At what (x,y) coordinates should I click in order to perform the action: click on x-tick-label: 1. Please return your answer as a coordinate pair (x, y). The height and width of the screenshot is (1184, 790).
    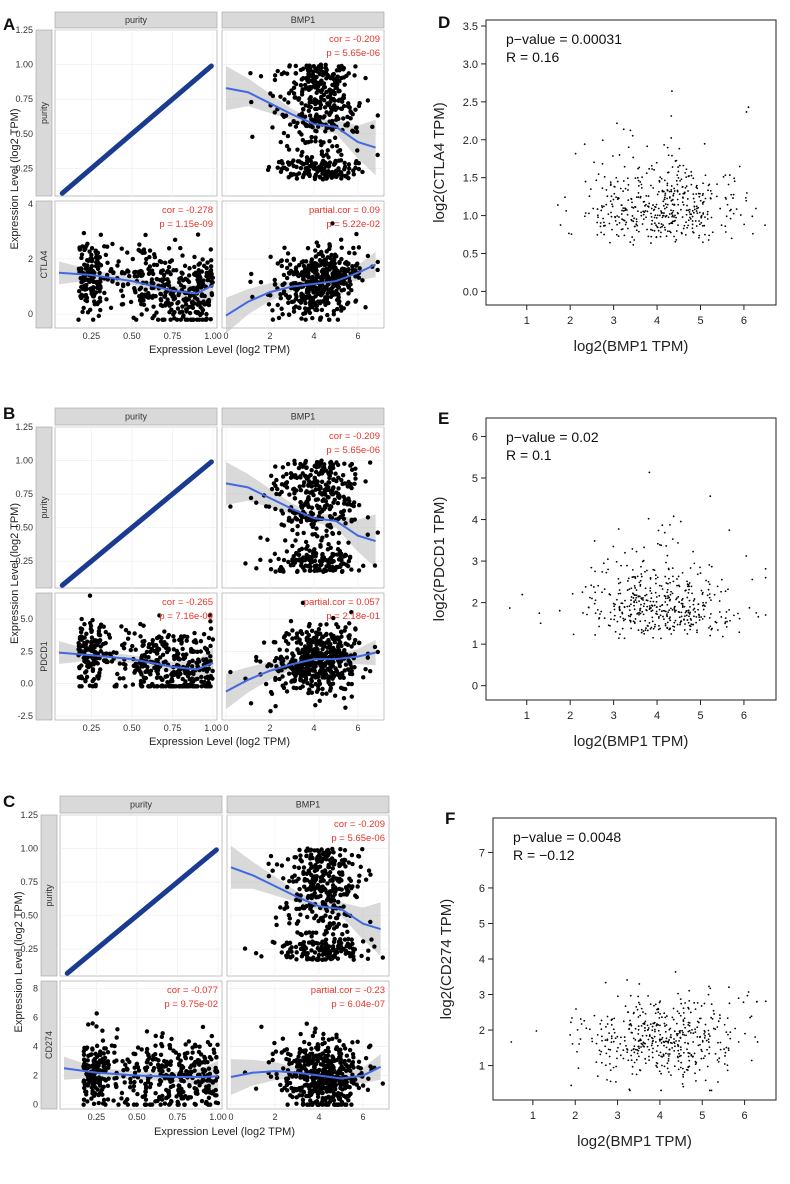
    Looking at the image, I should click on (527, 716).